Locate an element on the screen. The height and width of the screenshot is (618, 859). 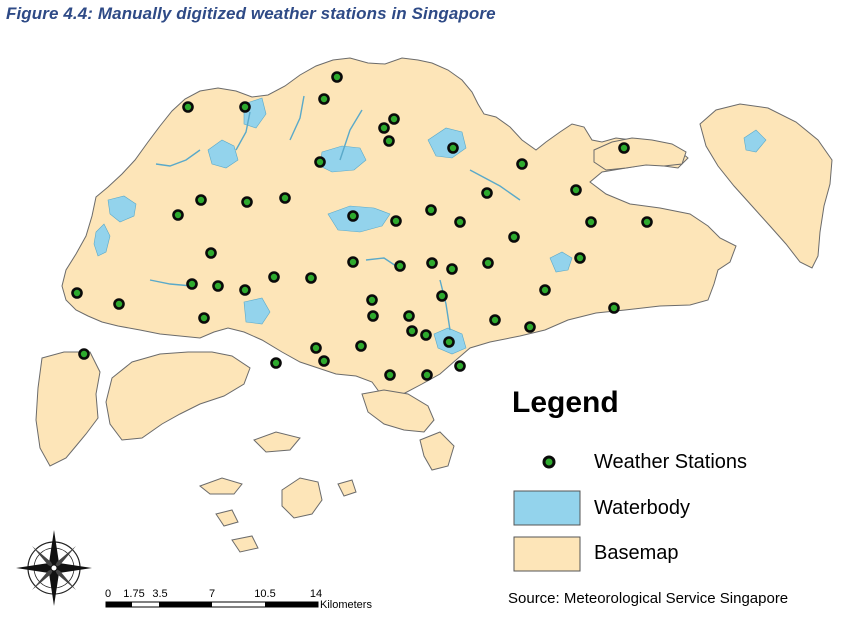
legend-label-waterbody: Waterbody is located at coordinates (642, 508).